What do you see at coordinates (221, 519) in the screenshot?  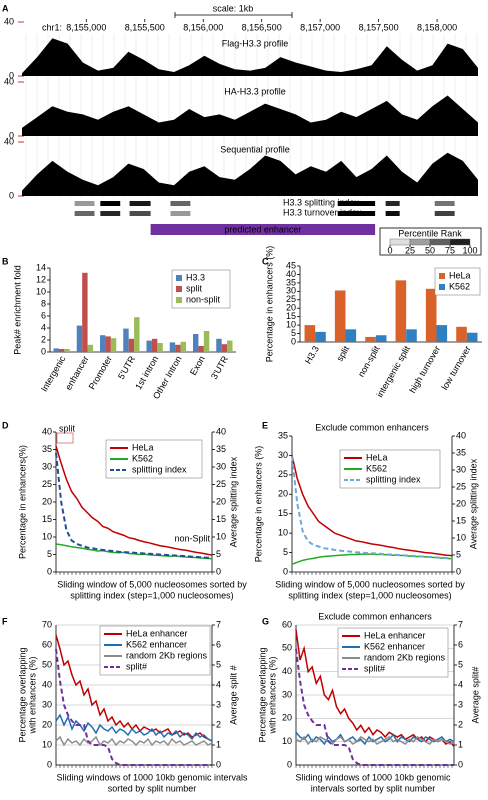 I see `y2-tick-label: 15` at bounding box center [221, 519].